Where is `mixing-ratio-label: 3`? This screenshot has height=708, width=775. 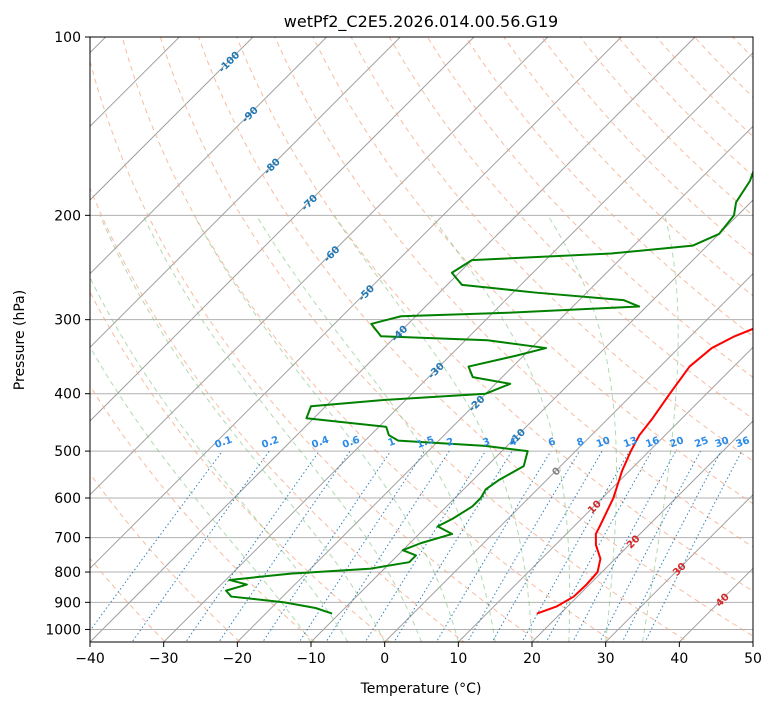
mixing-ratio-label: 3 is located at coordinates (486, 442).